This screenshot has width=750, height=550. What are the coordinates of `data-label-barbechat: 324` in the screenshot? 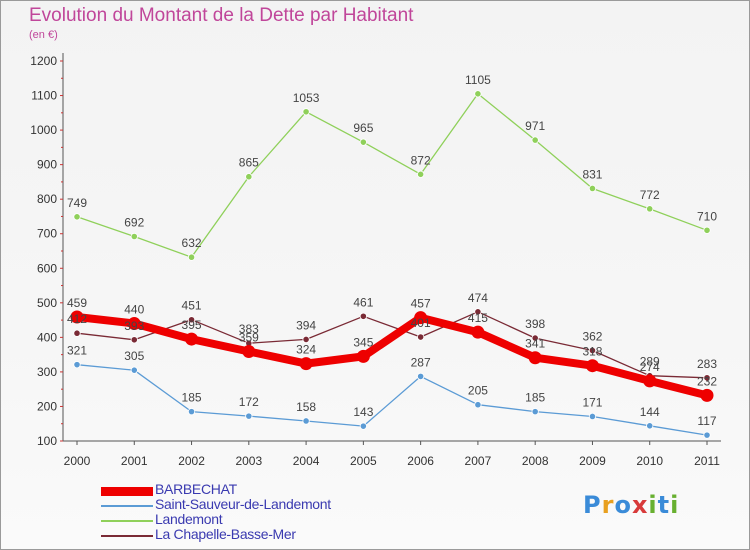 It's located at (306, 350).